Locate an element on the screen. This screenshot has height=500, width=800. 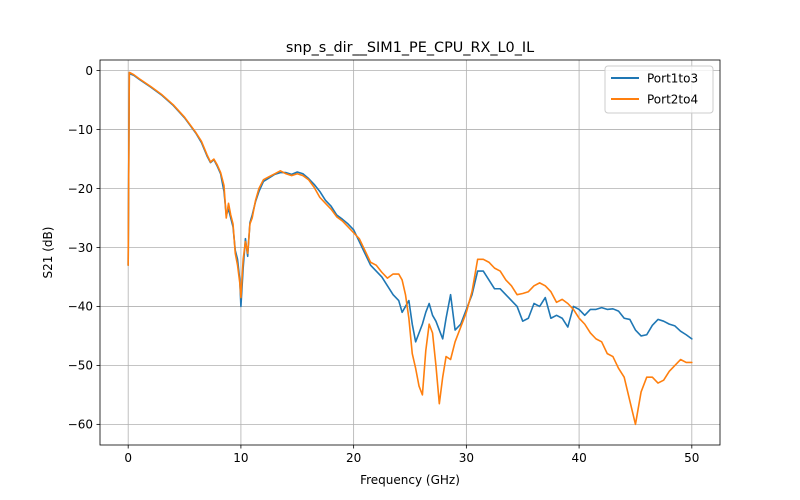
y-tick-label: −30 is located at coordinates (80, 248).